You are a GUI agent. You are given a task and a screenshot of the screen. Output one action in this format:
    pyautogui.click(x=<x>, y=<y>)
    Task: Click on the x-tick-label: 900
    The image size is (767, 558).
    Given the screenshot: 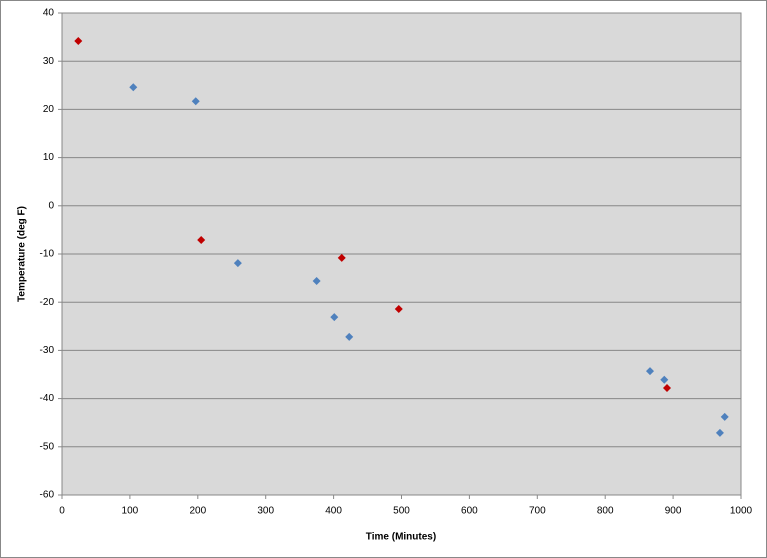 What is the action you would take?
    pyautogui.click(x=673, y=511)
    